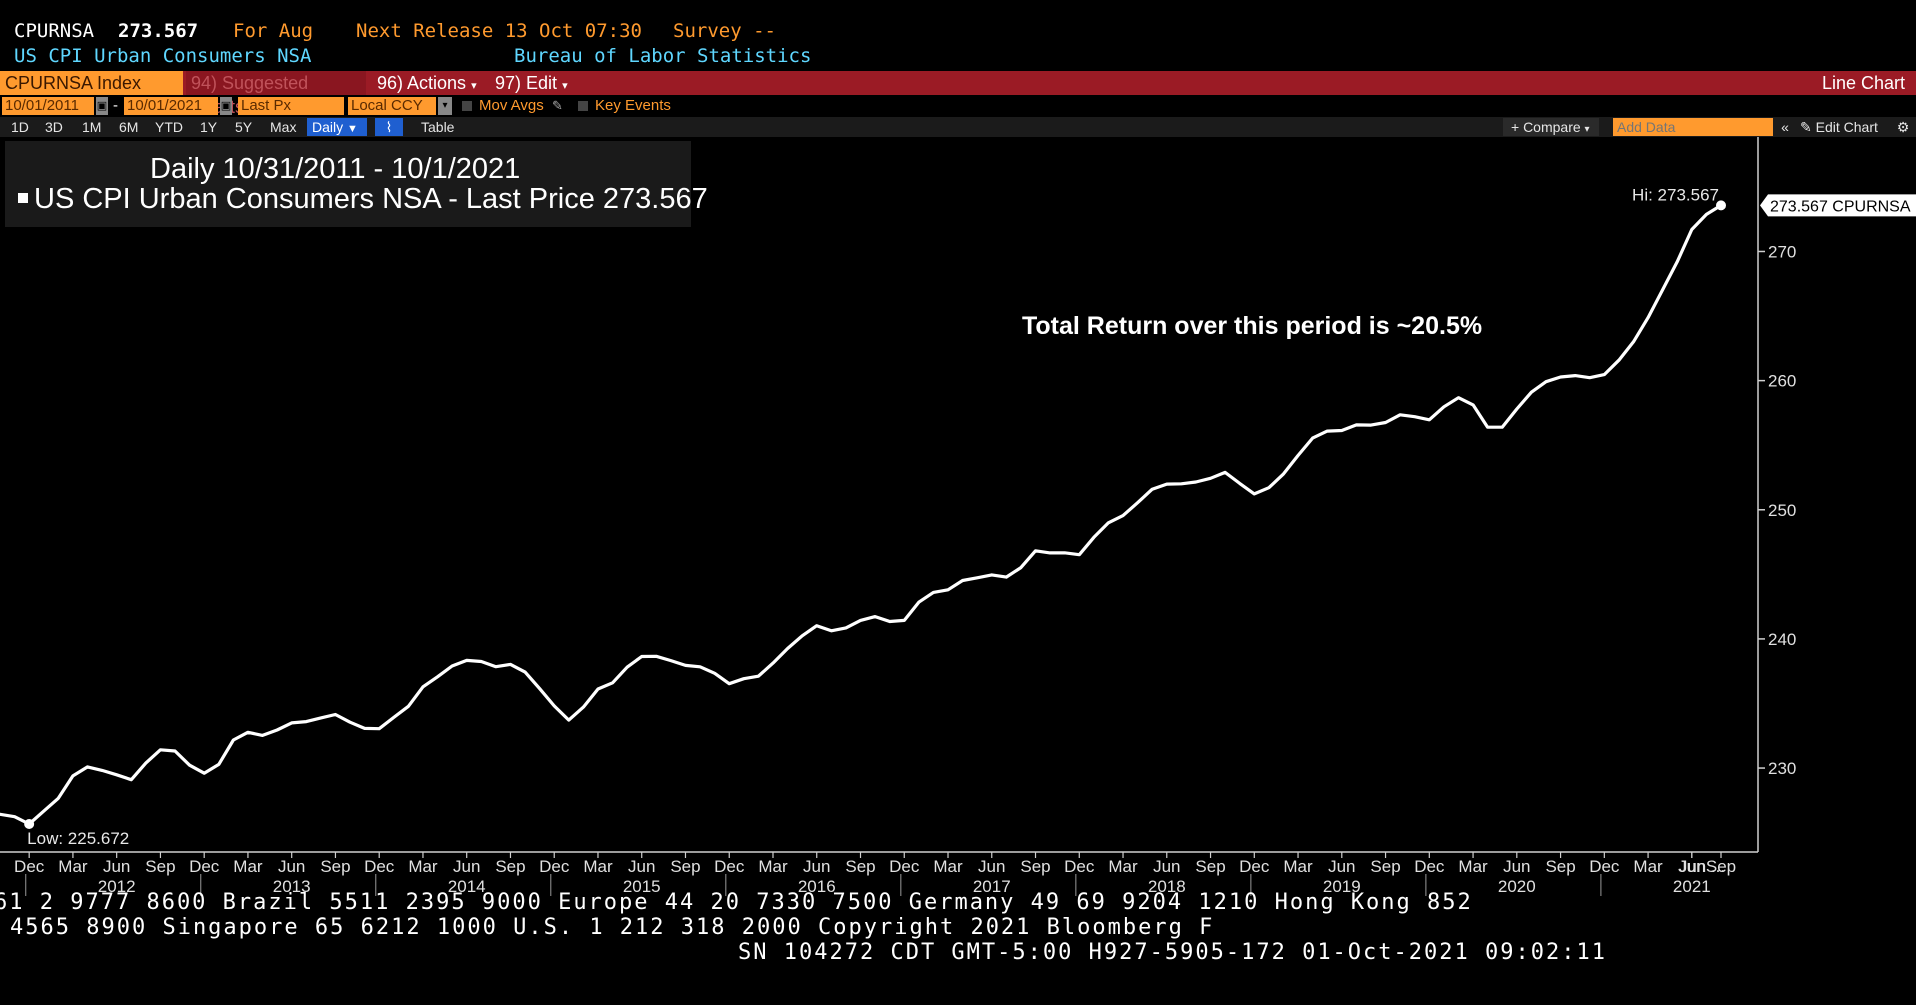 This screenshot has width=1916, height=1005. I want to click on edit-menu: 97) Edit ▾, so click(533, 83).